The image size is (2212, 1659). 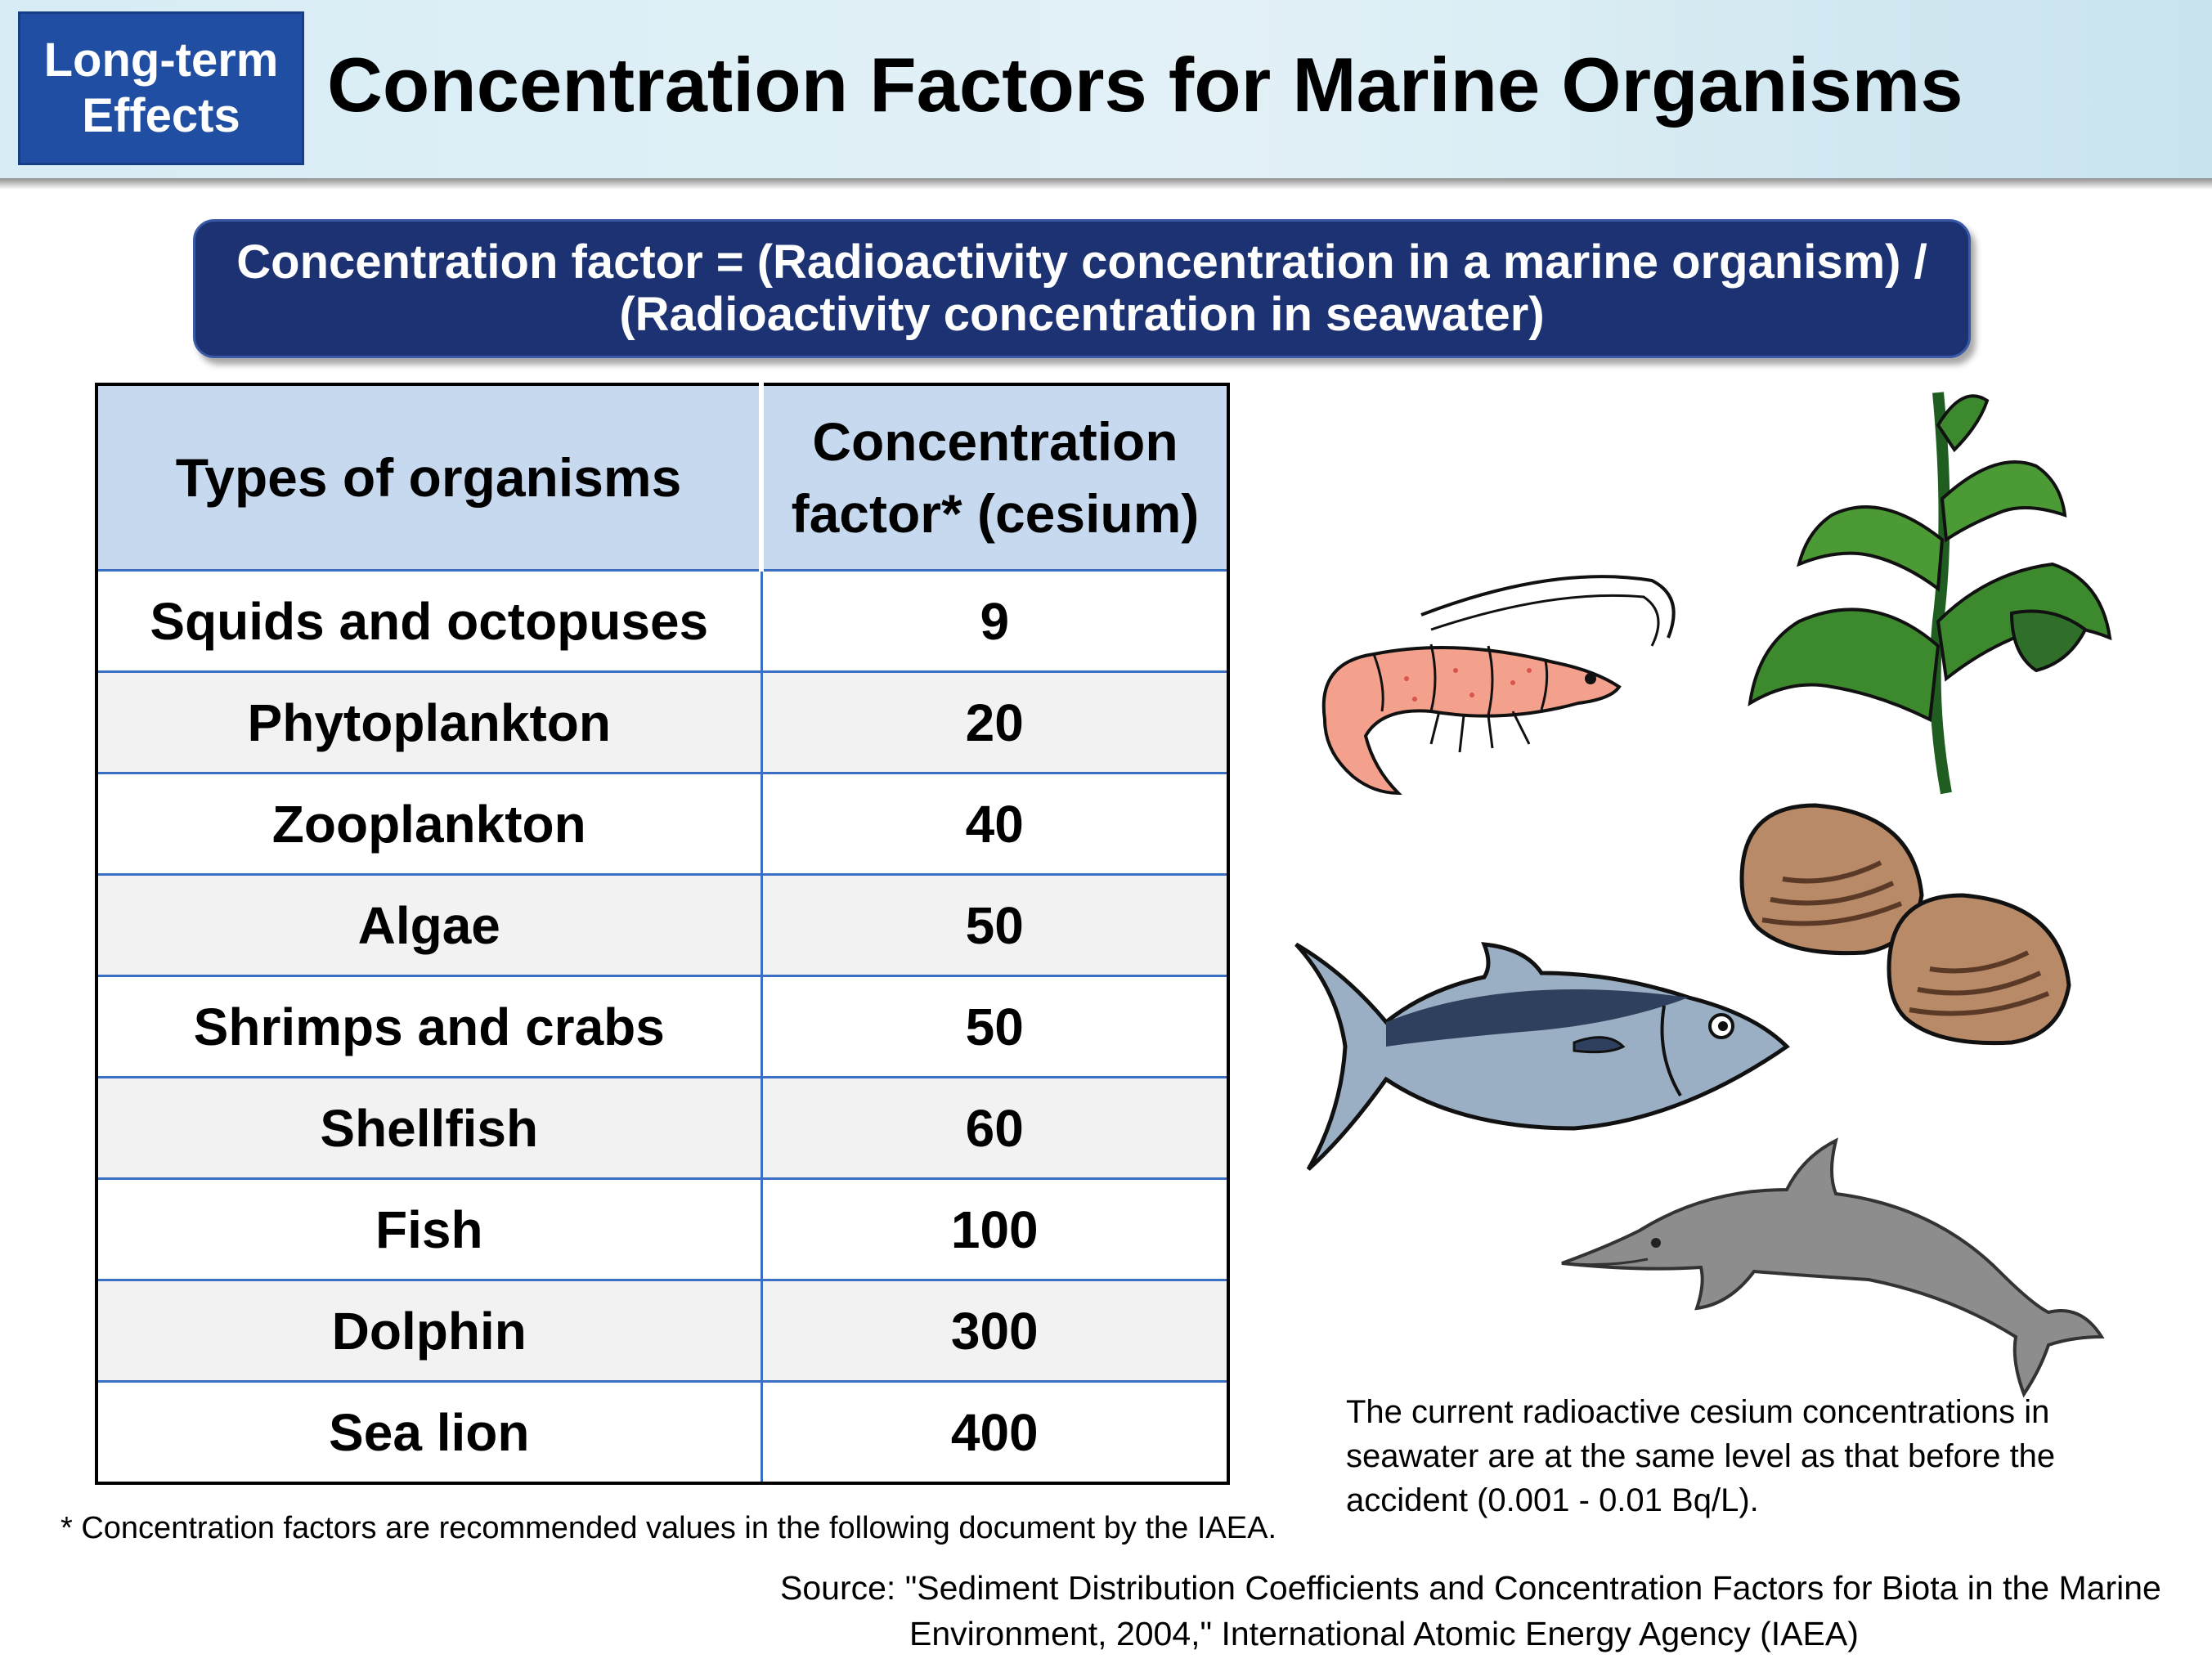 I want to click on table-row: Dolphin 300, so click(x=662, y=1330).